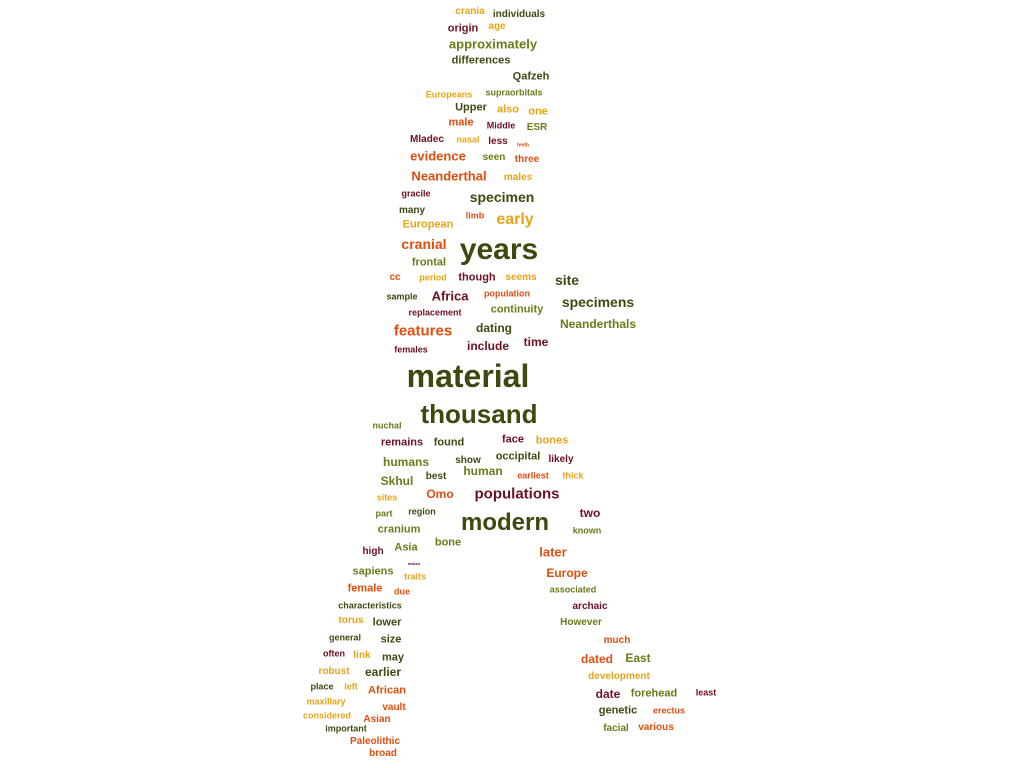  I want to click on cloud-word: broad, so click(383, 753).